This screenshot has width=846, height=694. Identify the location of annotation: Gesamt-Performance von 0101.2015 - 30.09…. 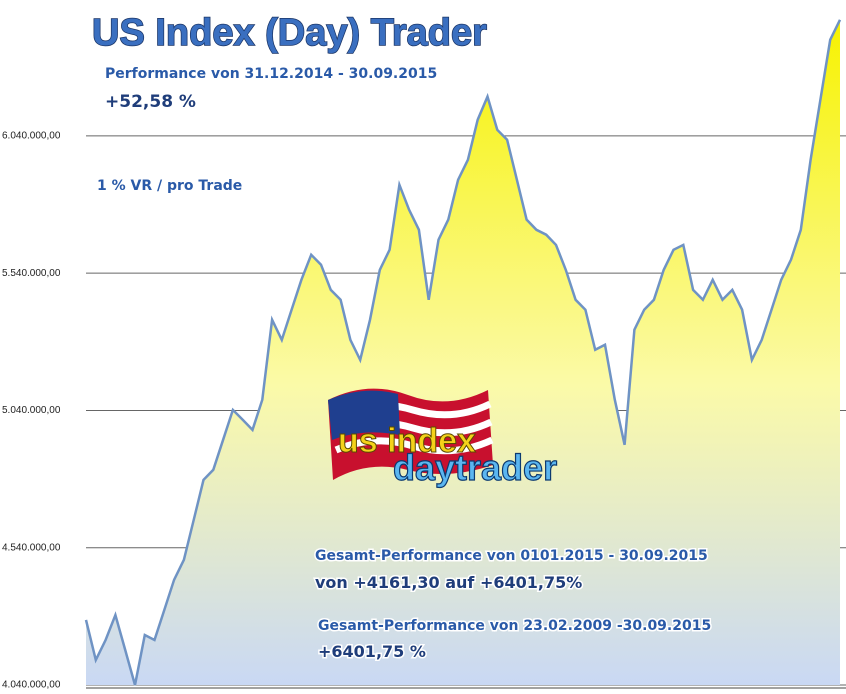
(511, 556).